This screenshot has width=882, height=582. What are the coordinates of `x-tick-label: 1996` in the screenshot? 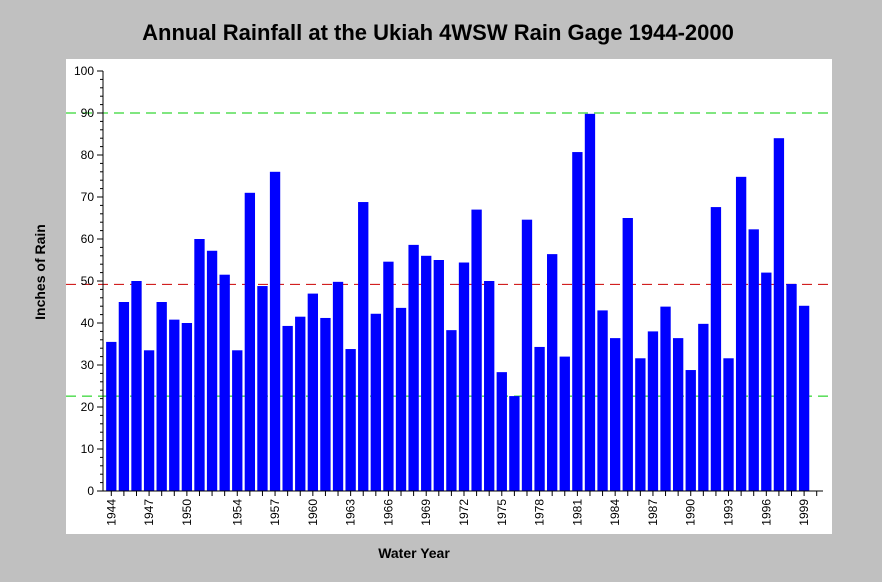 It's located at (766, 512).